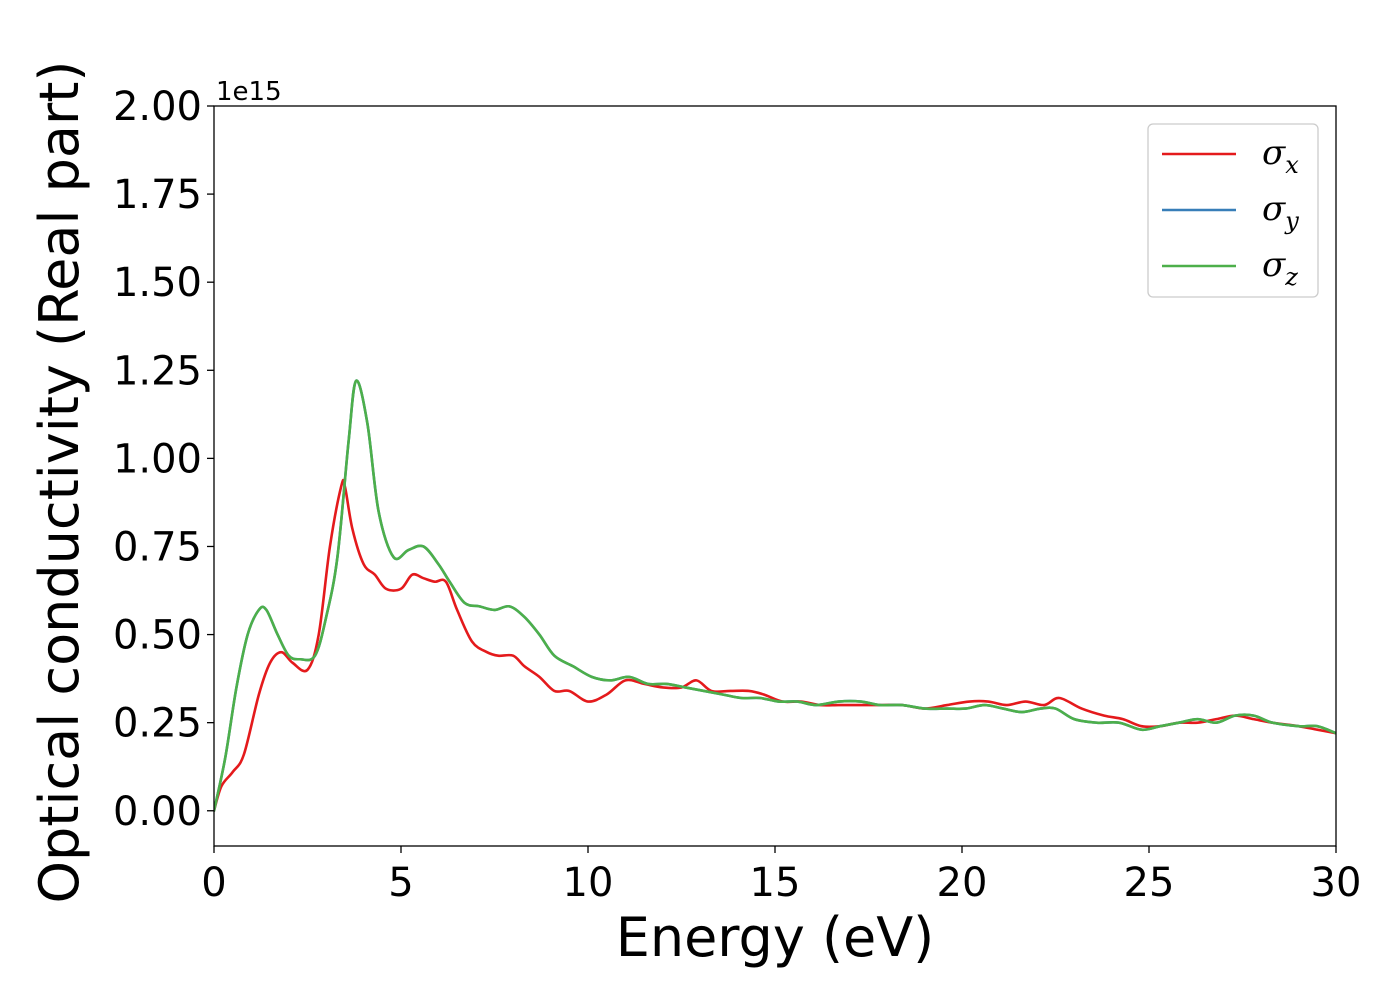 The height and width of the screenshot is (1000, 1400). What do you see at coordinates (157, 547) in the screenshot?
I see `y-tick-label: 0.75` at bounding box center [157, 547].